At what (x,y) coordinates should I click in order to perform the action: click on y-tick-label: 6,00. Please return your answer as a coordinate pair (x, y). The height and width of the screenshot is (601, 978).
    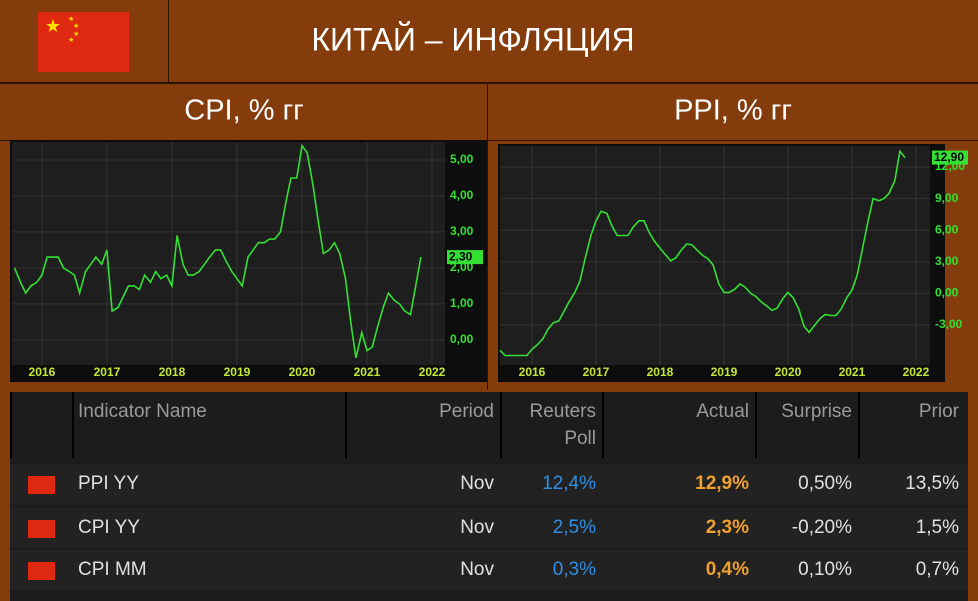
    Looking at the image, I should click on (947, 229).